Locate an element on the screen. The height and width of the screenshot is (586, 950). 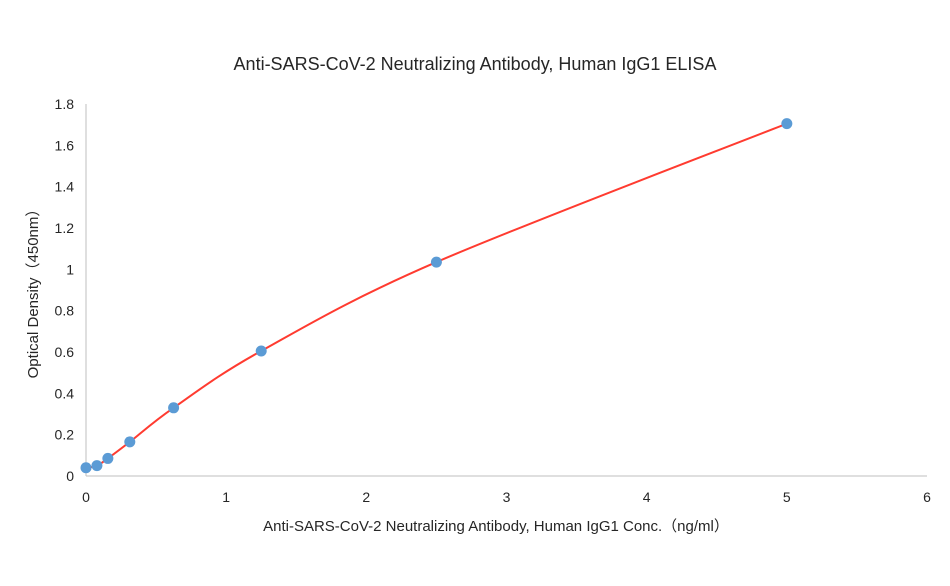
y-tick-label: 0.4 is located at coordinates (65, 393).